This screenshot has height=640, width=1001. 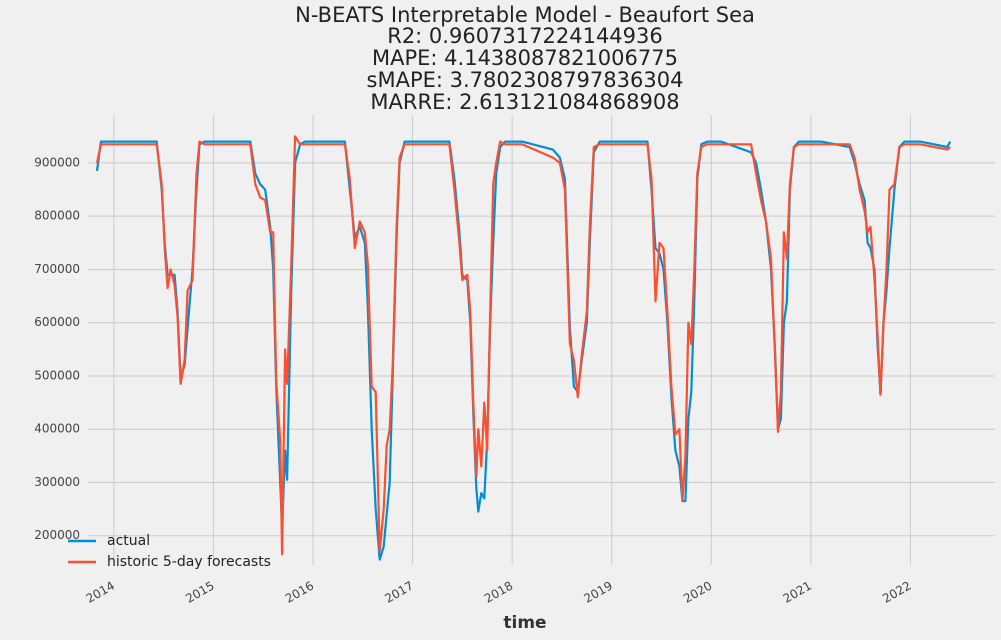 What do you see at coordinates (525, 36) in the screenshot?
I see `chart-subtitle: R2: 0.9607317224144936` at bounding box center [525, 36].